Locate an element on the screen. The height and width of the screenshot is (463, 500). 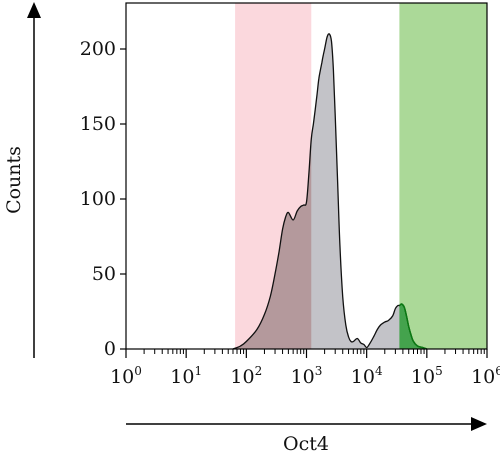
x-tick-label: 10³ is located at coordinates (307, 376).